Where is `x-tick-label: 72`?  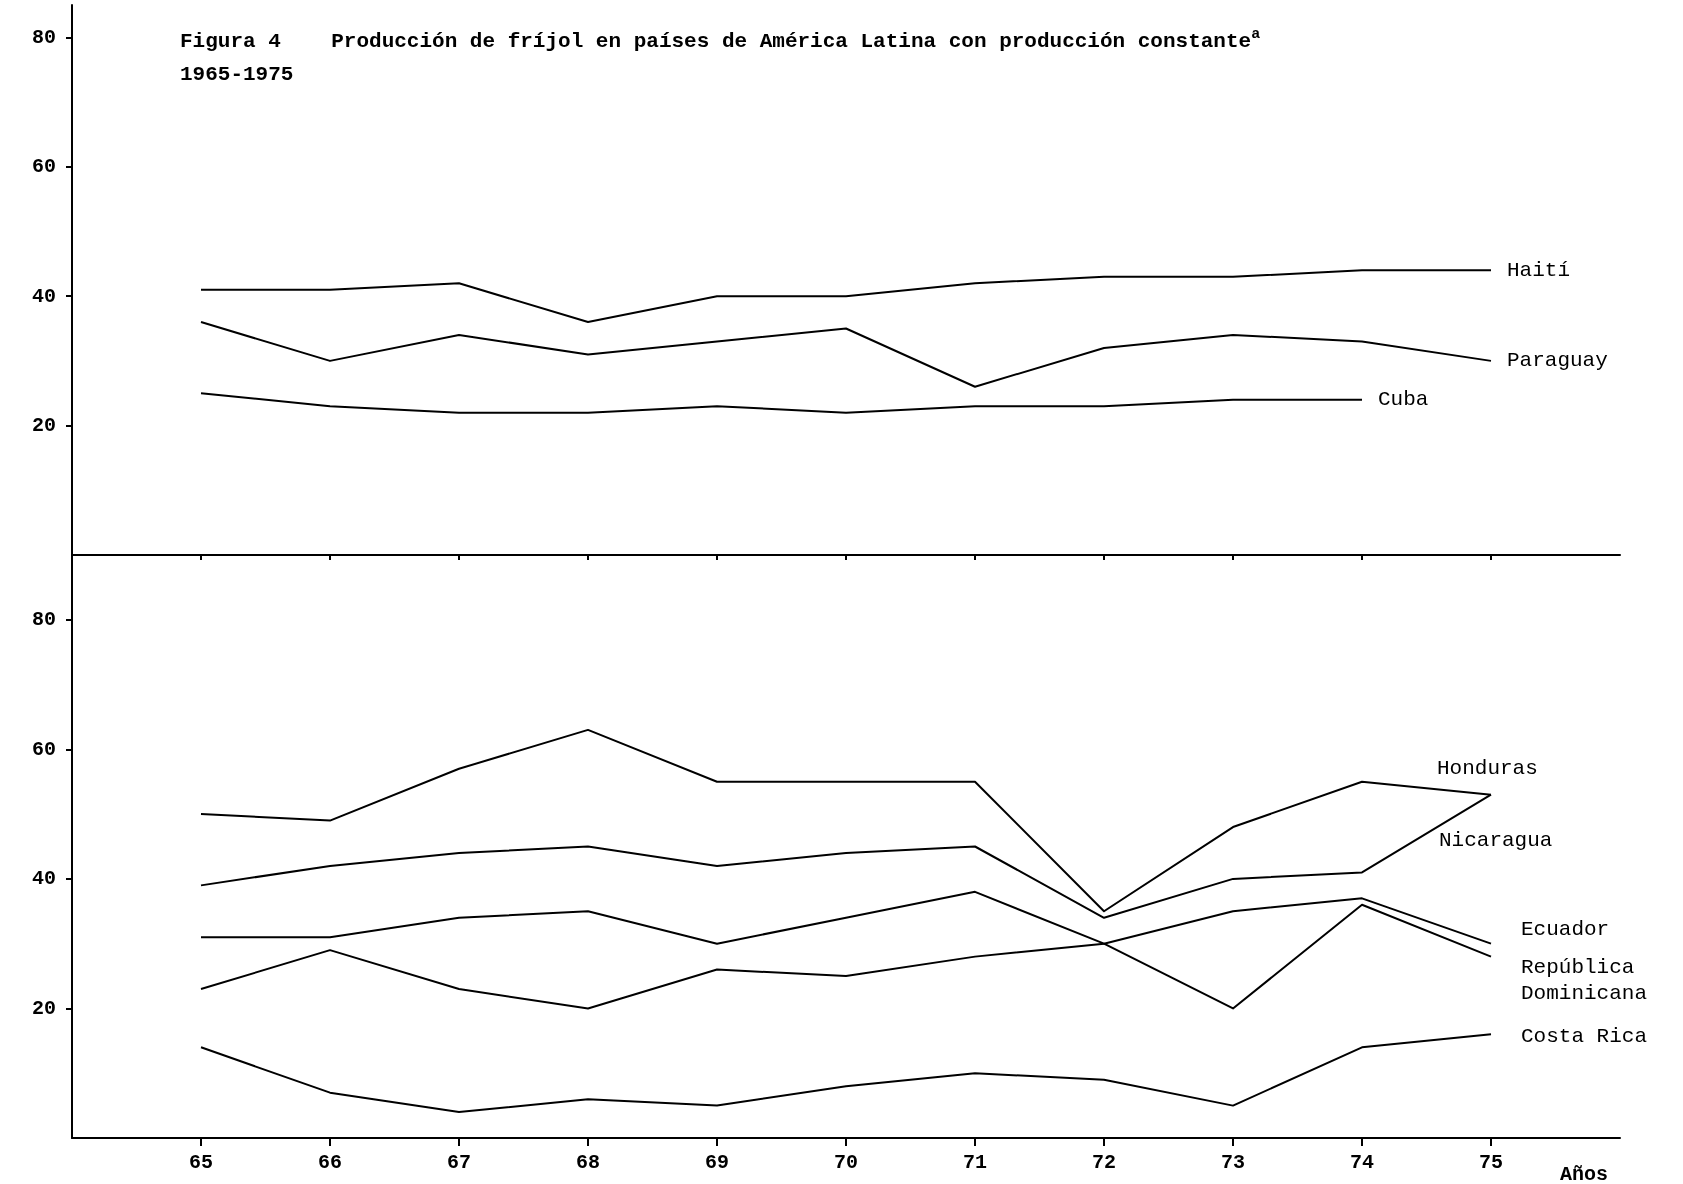 x-tick-label: 72 is located at coordinates (1104, 1162).